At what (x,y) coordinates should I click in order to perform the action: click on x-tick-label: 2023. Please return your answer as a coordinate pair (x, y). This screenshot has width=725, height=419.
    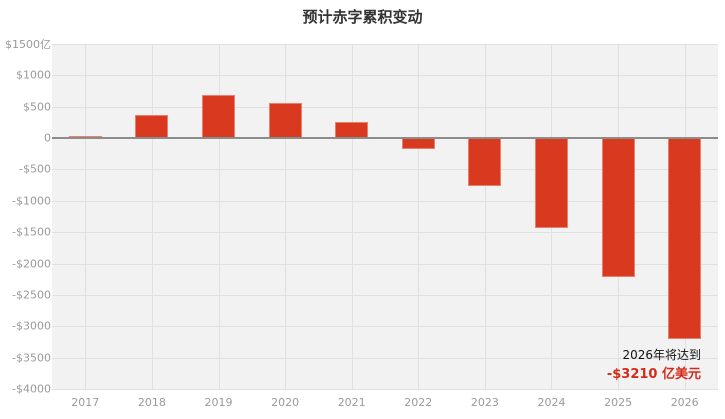
    Looking at the image, I should click on (484, 402).